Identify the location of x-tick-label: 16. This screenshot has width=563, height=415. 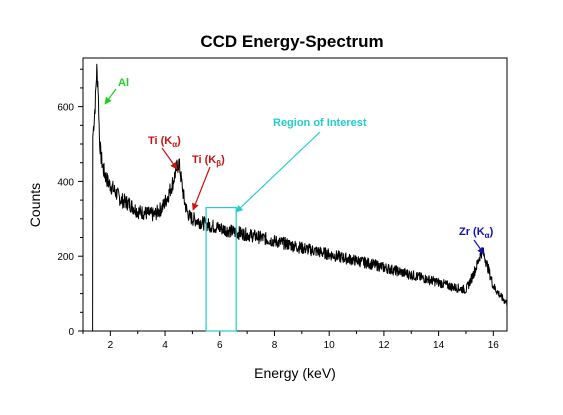
(494, 345).